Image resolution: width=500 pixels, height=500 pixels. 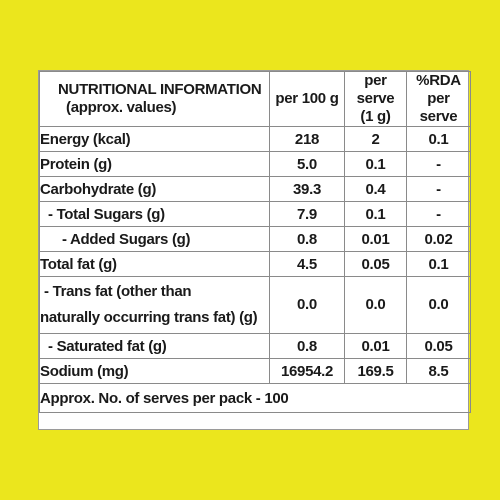 What do you see at coordinates (375, 139) in the screenshot?
I see `row-per-serve: 2` at bounding box center [375, 139].